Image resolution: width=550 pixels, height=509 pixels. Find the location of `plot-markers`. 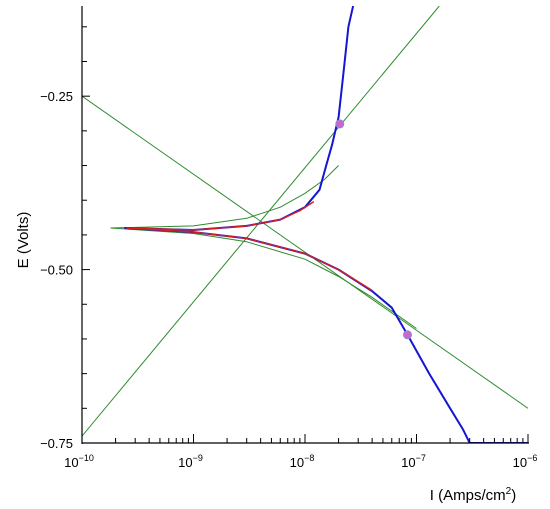

plot-markers is located at coordinates (373, 229).